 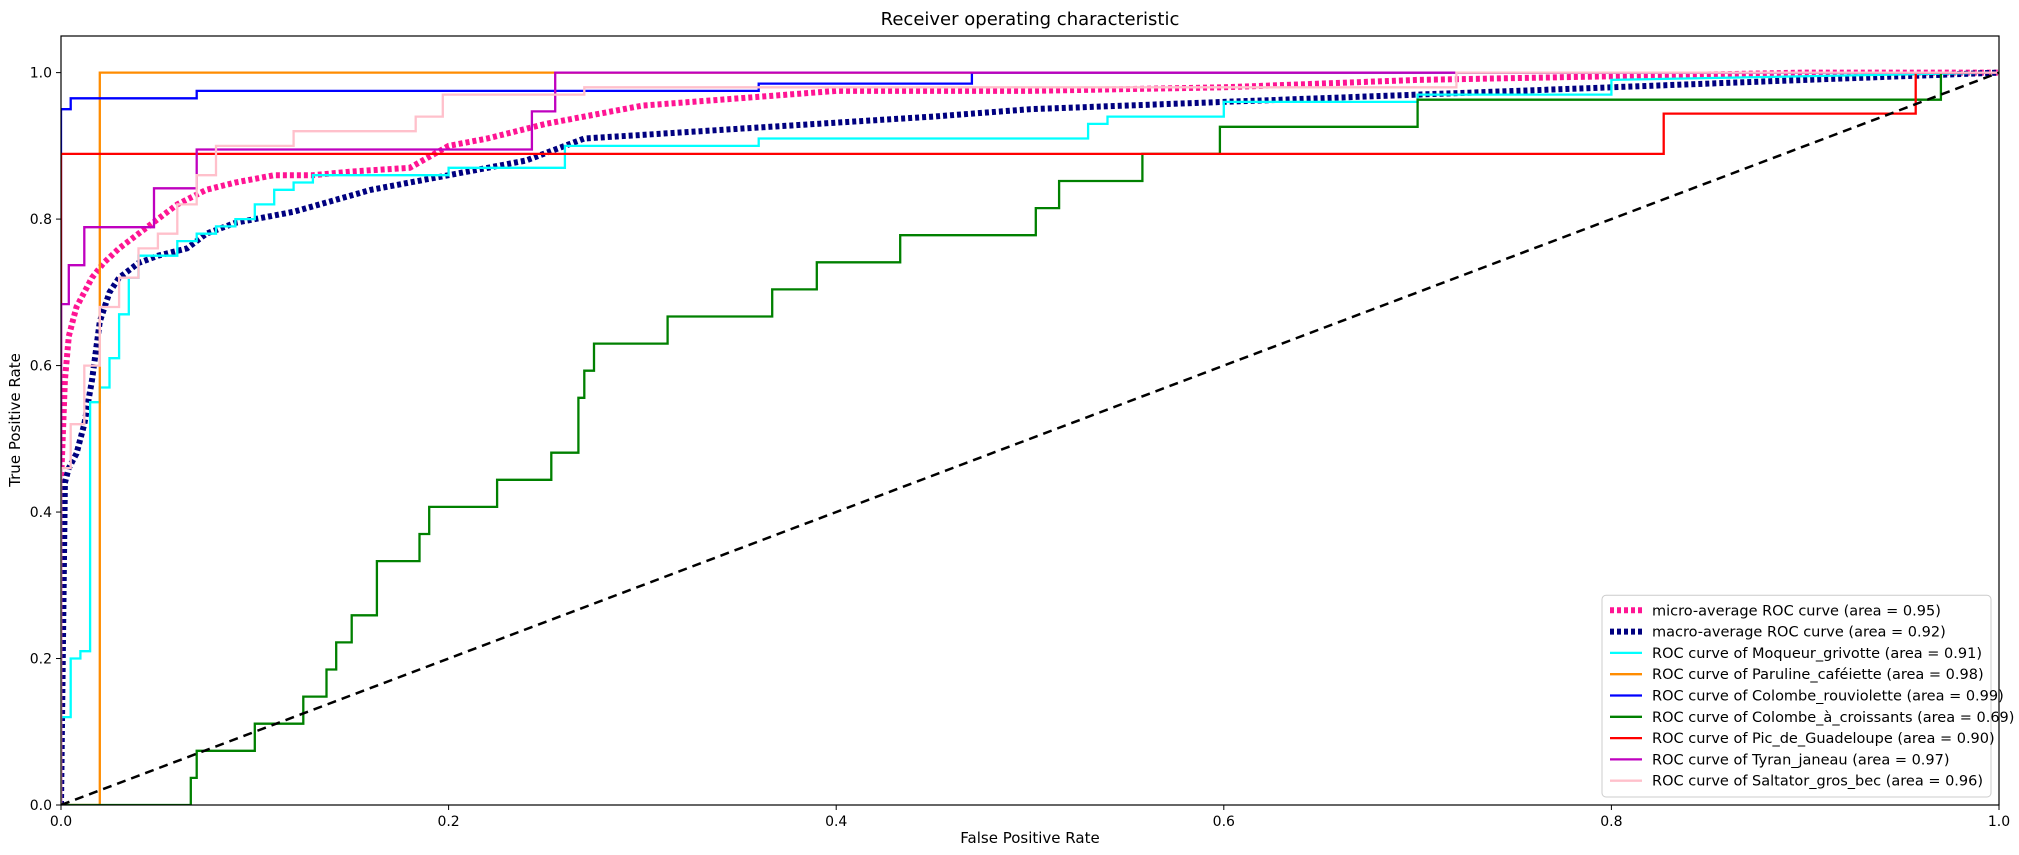 What do you see at coordinates (836, 822) in the screenshot?
I see `x-tick-label: 0.4` at bounding box center [836, 822].